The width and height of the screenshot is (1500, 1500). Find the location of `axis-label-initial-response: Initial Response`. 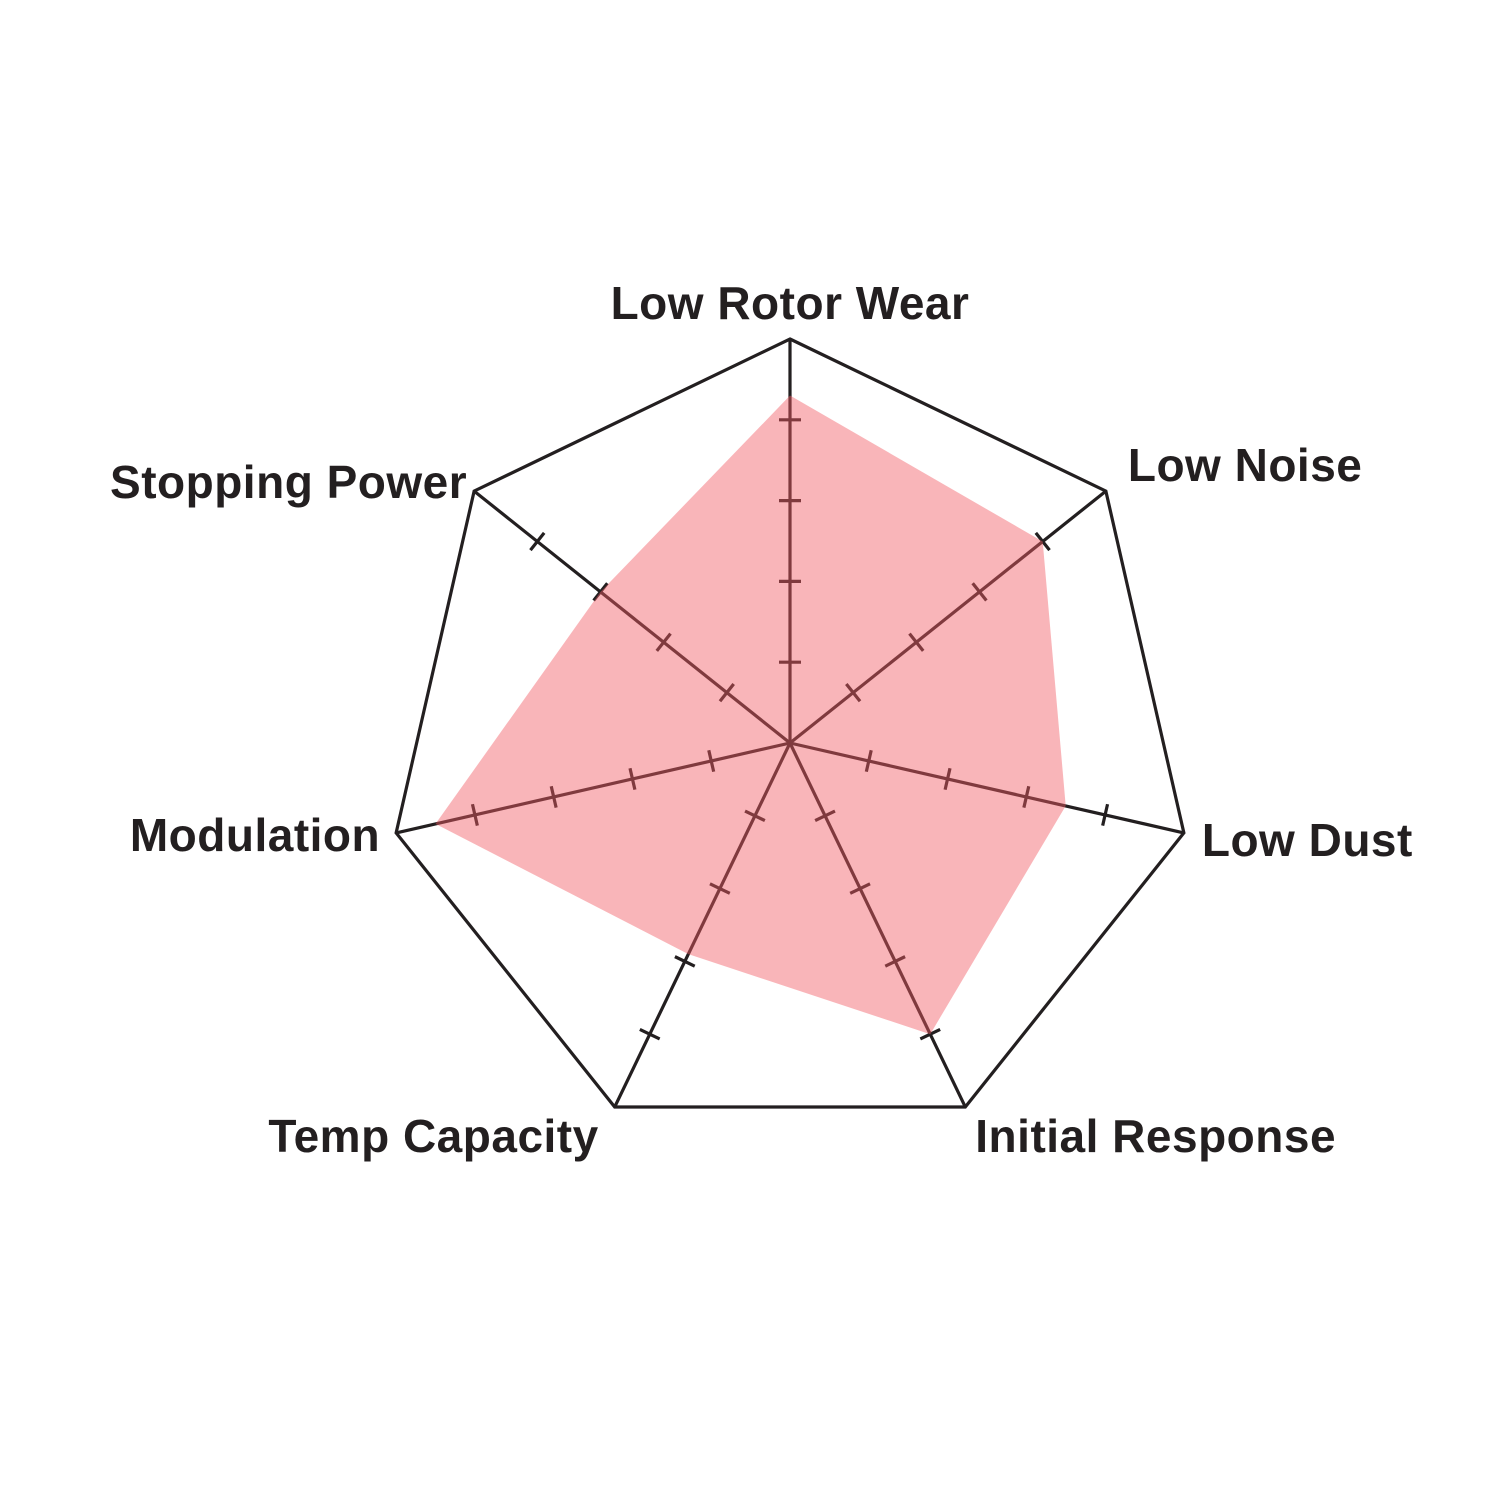

axis-label-initial-response: Initial Response is located at coordinates (1155, 1136).